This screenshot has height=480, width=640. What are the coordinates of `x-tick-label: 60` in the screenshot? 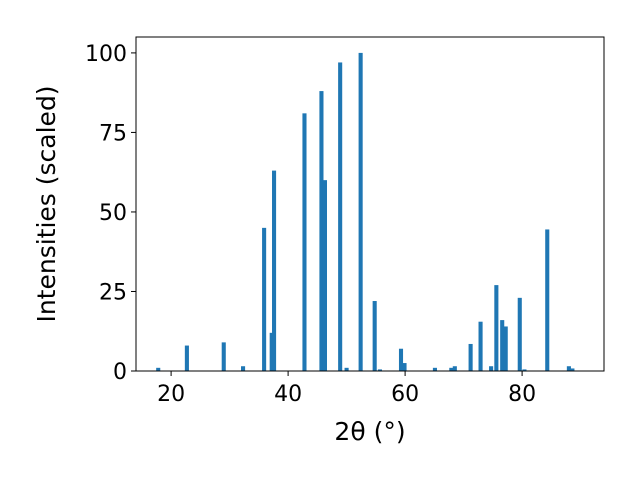 It's located at (405, 394).